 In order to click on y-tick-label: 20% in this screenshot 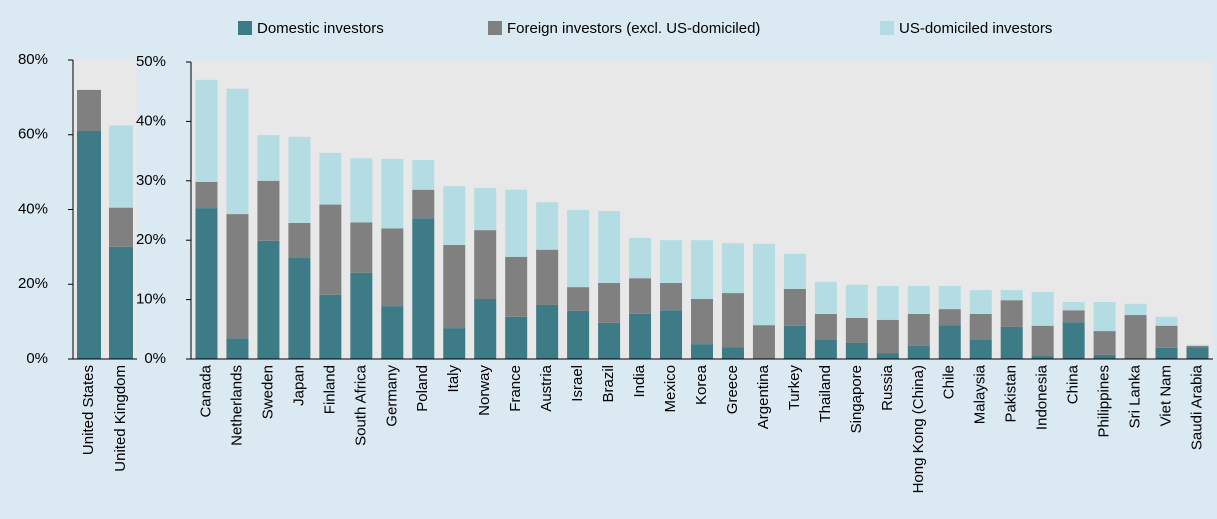, I will do `click(151, 239)`.